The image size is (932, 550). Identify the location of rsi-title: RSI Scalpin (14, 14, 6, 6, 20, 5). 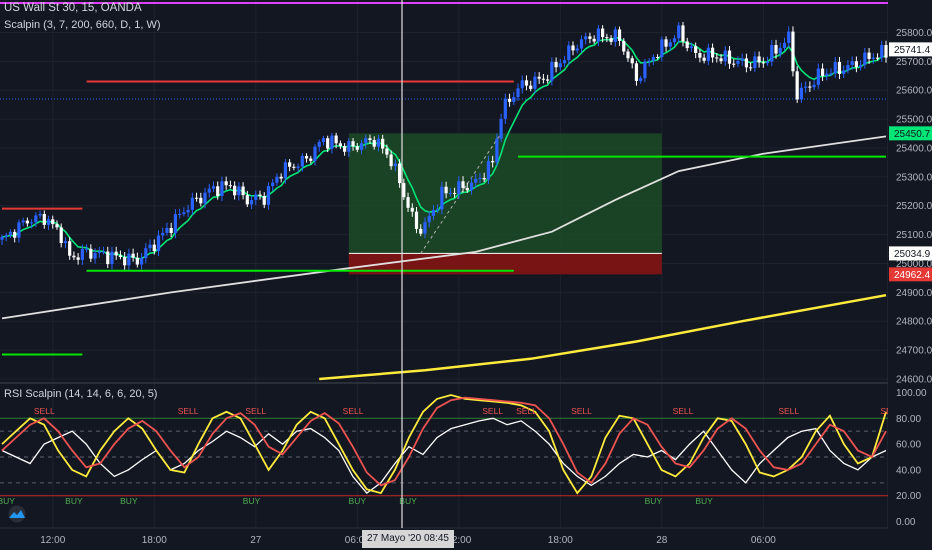
(81, 394).